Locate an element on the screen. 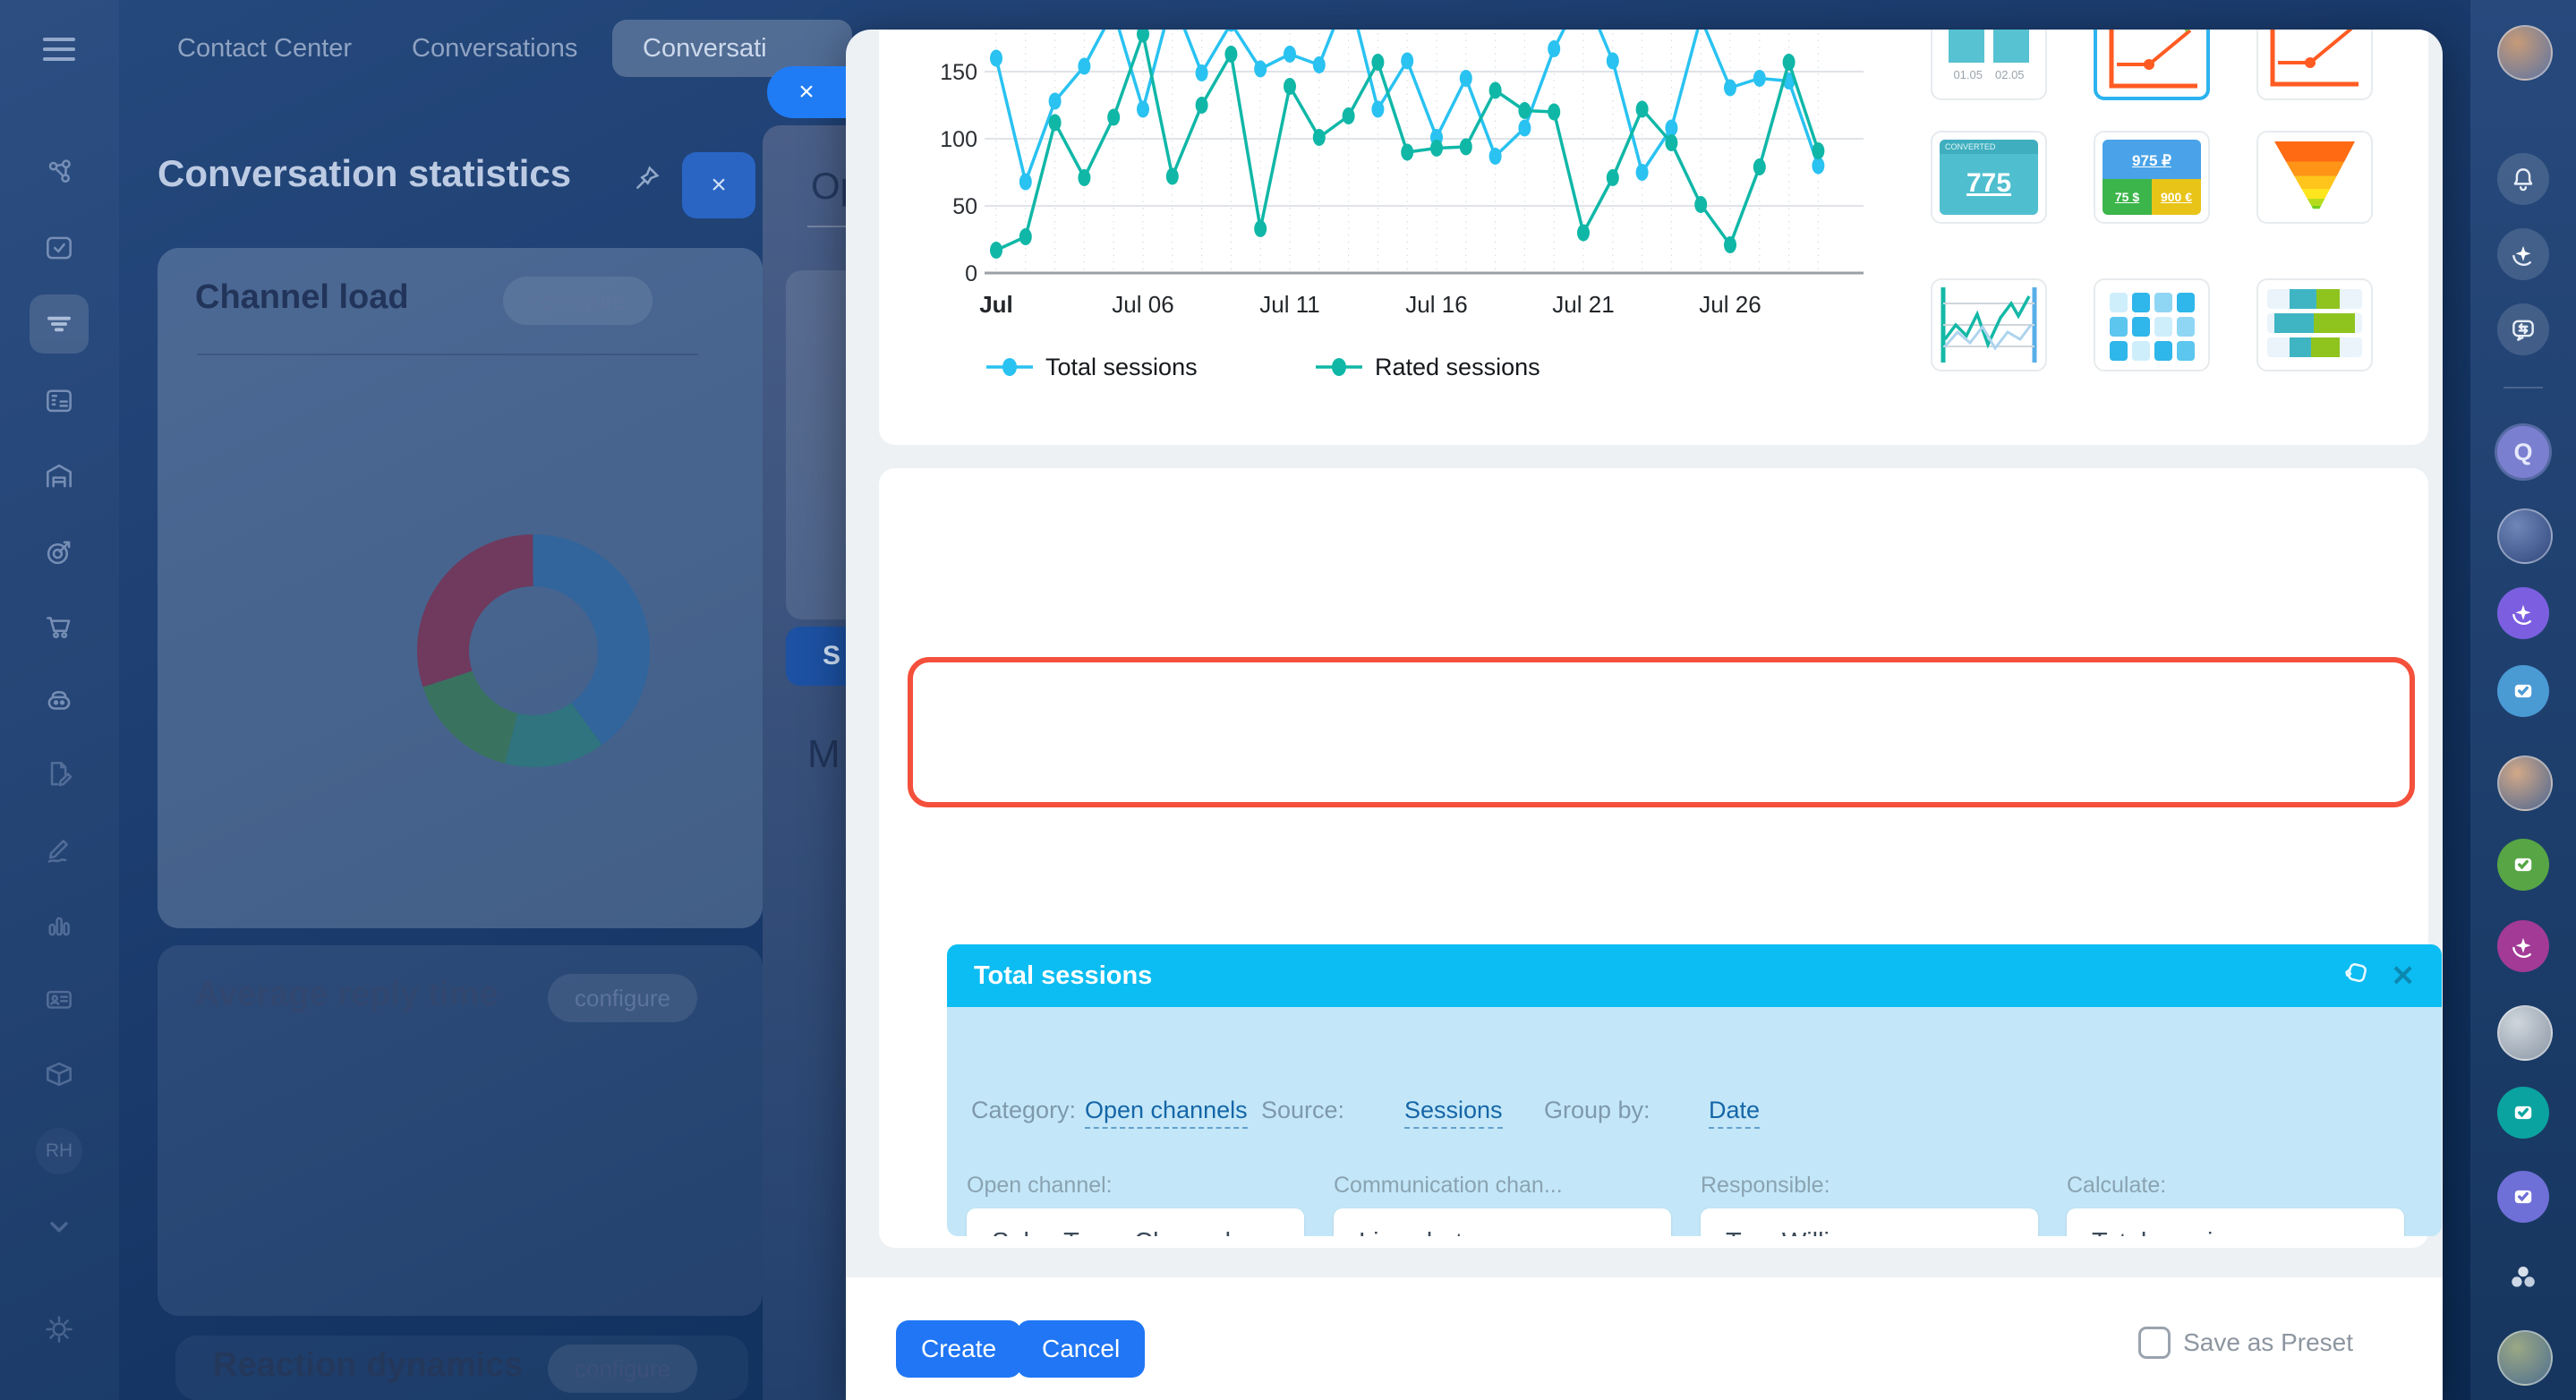  svg-text: Rated sessions is located at coordinates (1457, 367).